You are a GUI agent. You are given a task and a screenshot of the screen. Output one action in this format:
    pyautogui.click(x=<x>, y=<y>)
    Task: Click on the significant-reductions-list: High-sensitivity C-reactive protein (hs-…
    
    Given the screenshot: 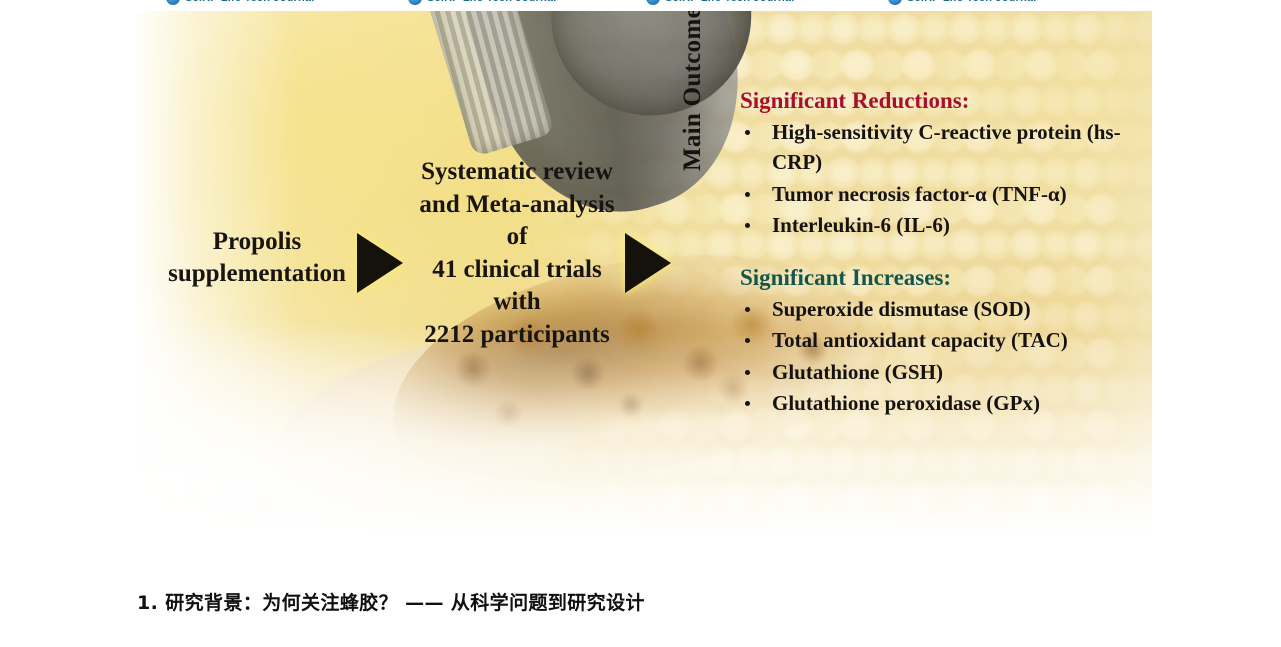 What is the action you would take?
    pyautogui.click(x=946, y=178)
    